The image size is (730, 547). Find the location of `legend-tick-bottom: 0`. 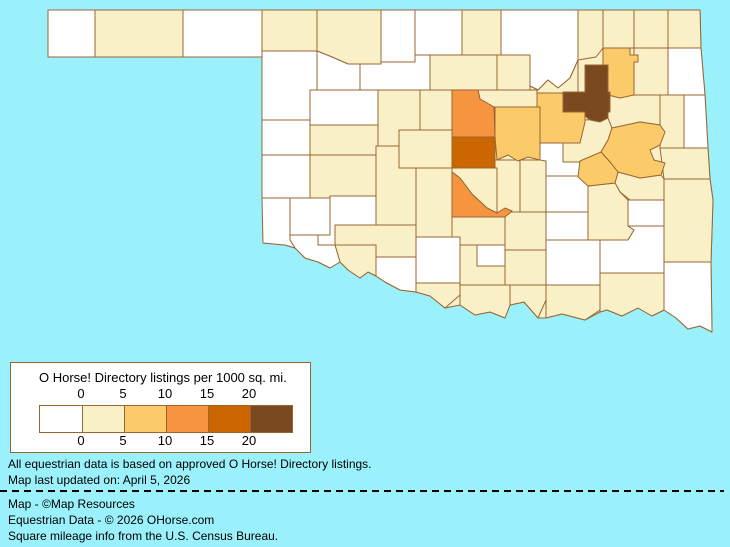

legend-tick-bottom: 0 is located at coordinates (81, 440).